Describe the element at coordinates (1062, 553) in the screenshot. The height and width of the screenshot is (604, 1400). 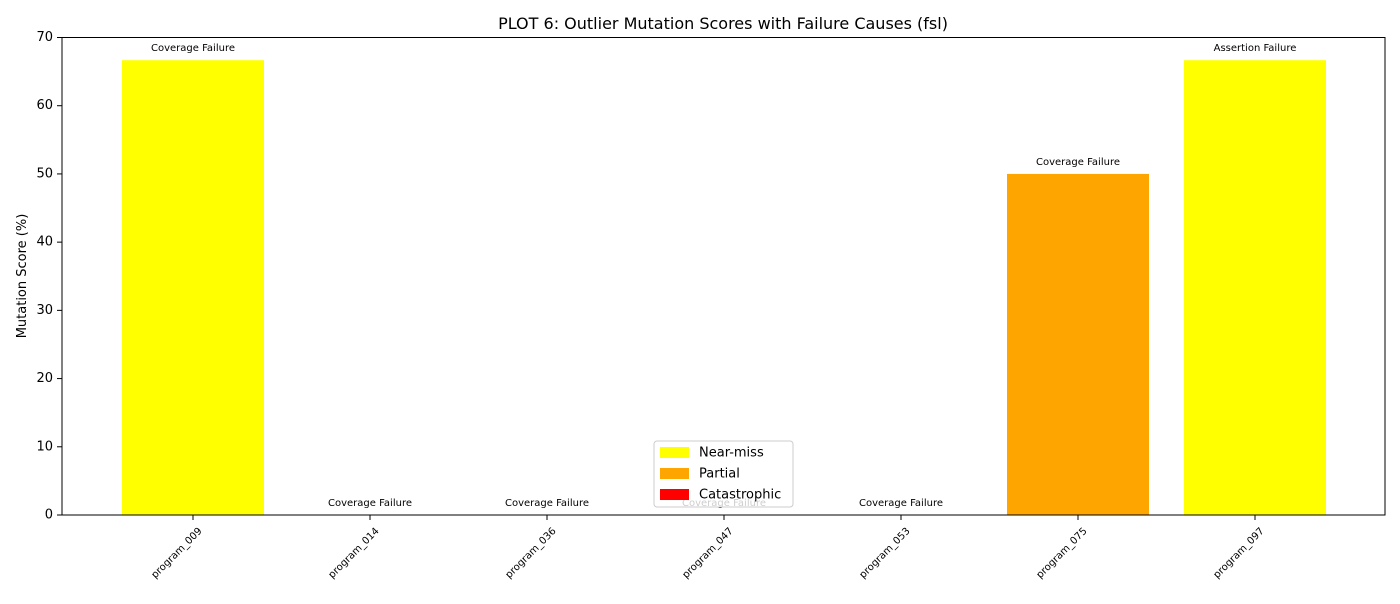
I see `x-tick-label: program_075` at that location.